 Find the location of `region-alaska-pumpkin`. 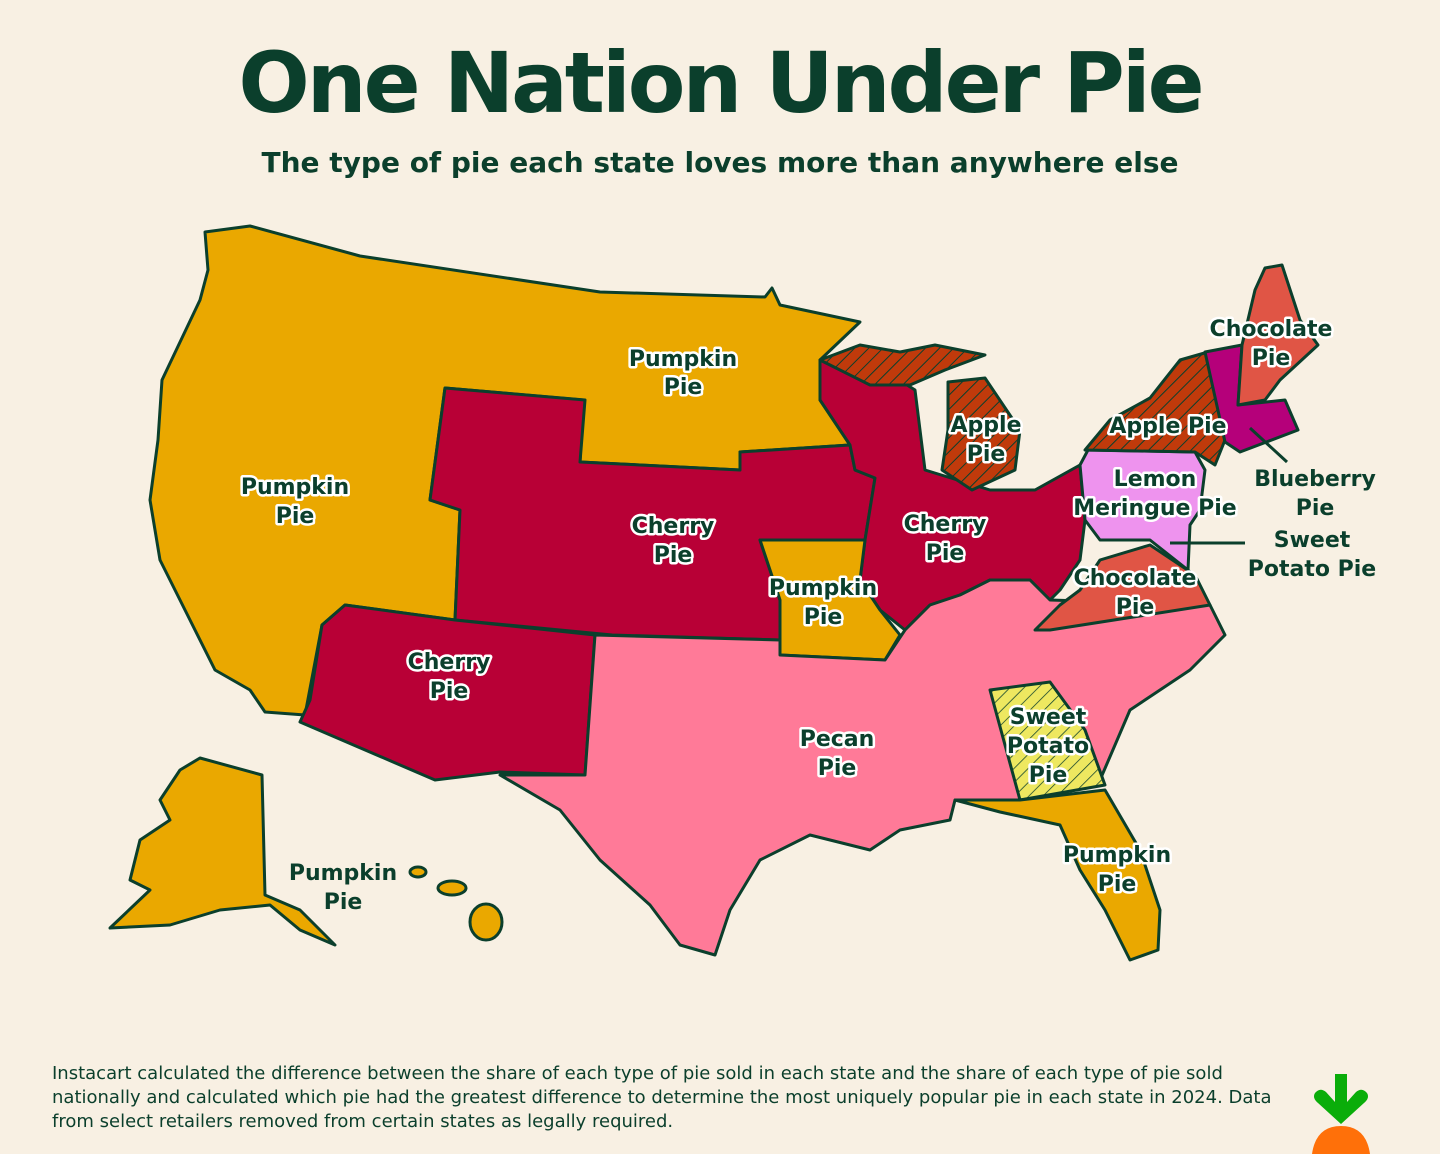

region-alaska-pumpkin is located at coordinates (222, 851).